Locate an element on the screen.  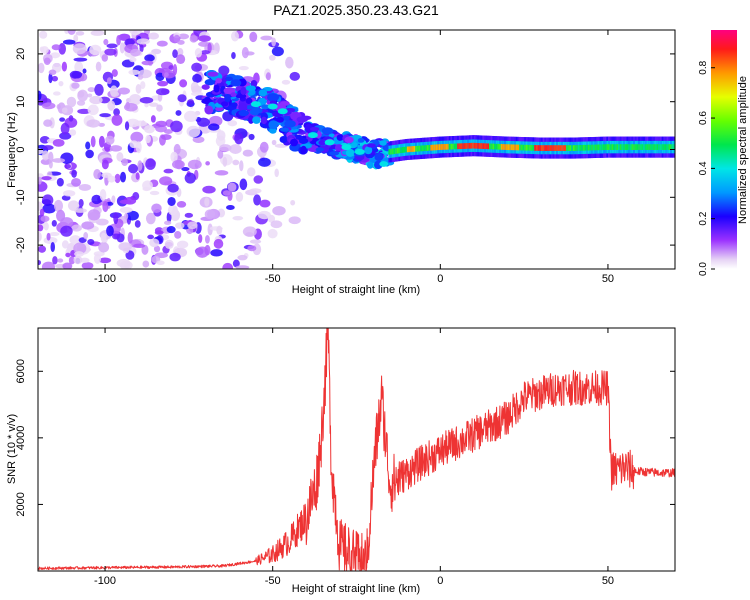
spectrogram-x-tick-label: 50 is located at coordinates (608, 279).